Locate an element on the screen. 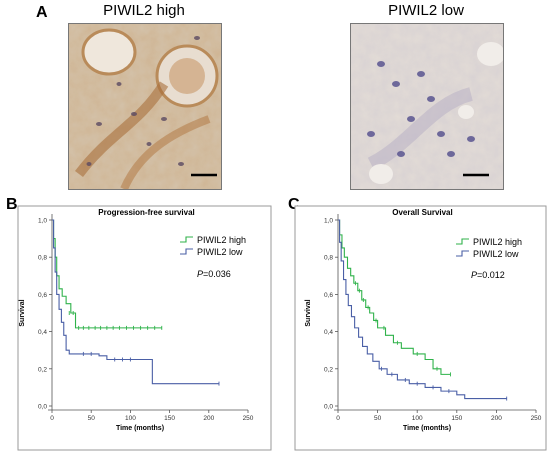 The width and height of the screenshot is (550, 453). panel-label-c: C is located at coordinates (294, 204).